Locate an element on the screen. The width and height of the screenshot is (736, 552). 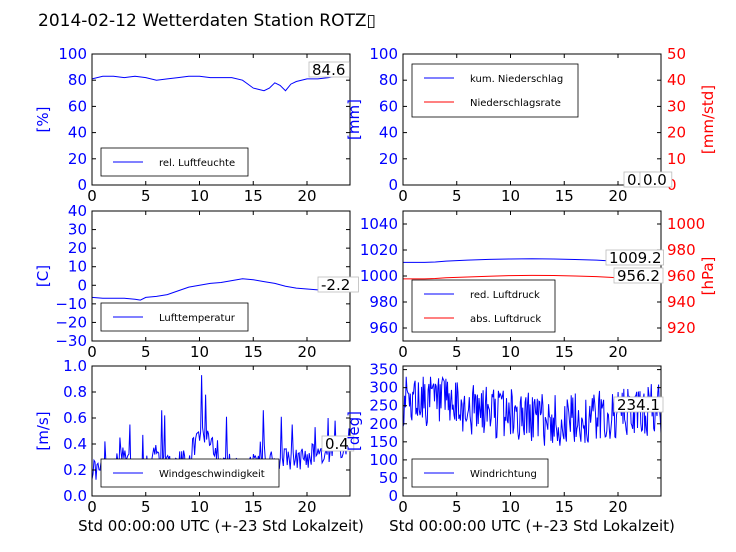
legend-entry: kum. Niederschlag is located at coordinates (516, 79).